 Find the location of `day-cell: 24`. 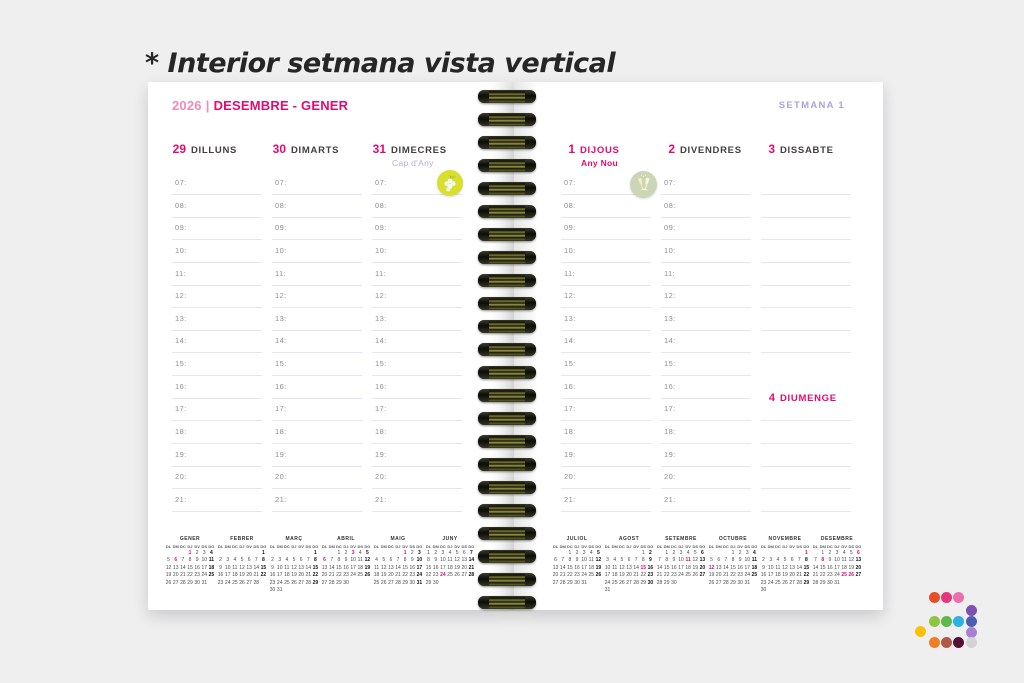

day-cell: 24 is located at coordinates (837, 575).